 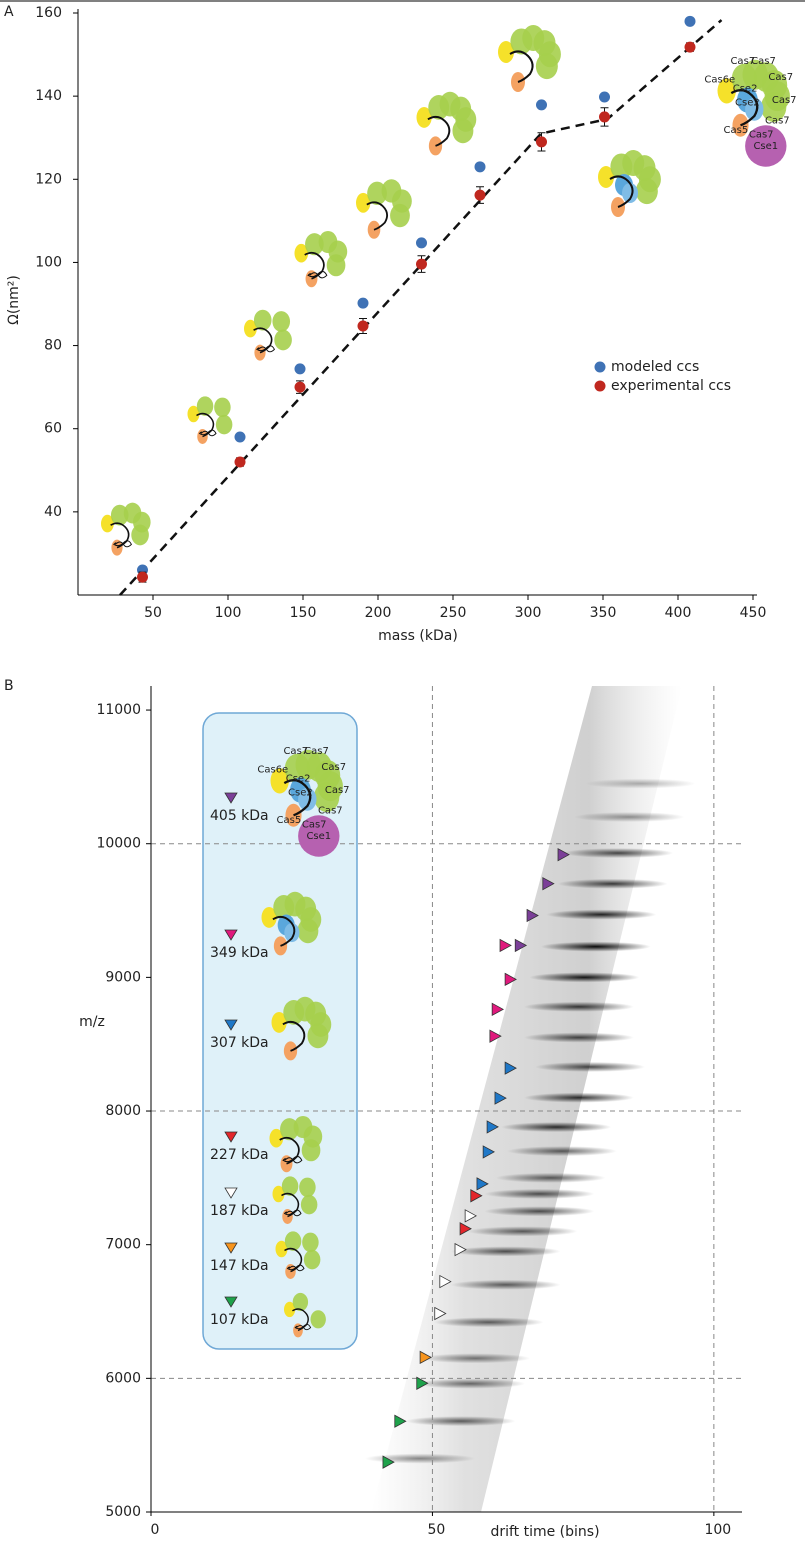 I want to click on y-tick-label: 5000, so click(x=123, y=1512).